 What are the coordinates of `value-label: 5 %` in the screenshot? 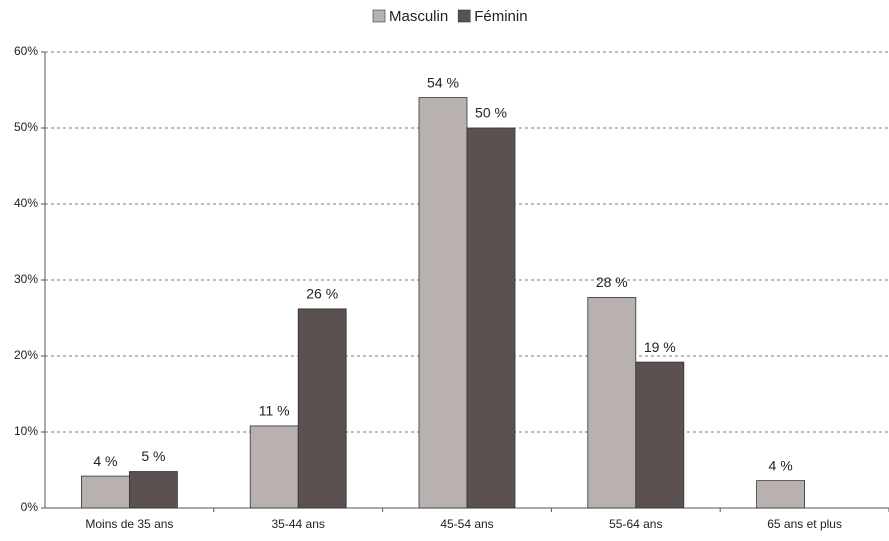 It's located at (153, 456).